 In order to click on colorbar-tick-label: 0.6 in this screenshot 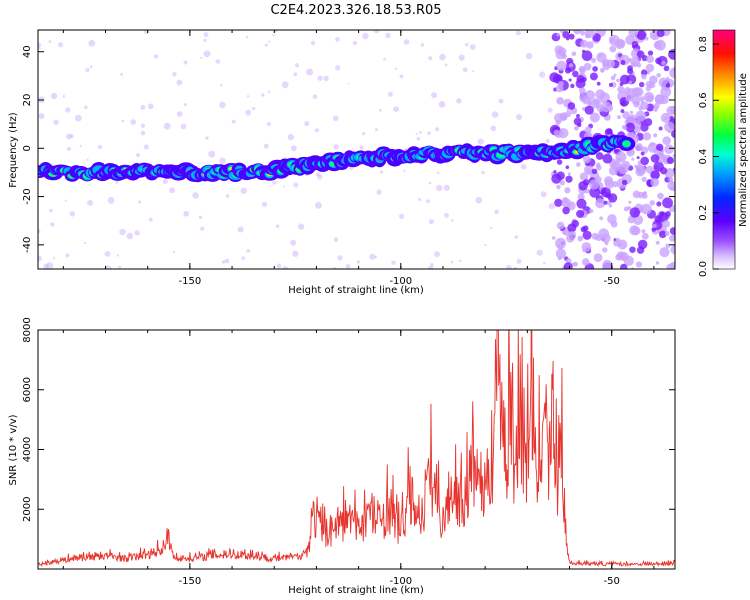, I will do `click(703, 100)`.